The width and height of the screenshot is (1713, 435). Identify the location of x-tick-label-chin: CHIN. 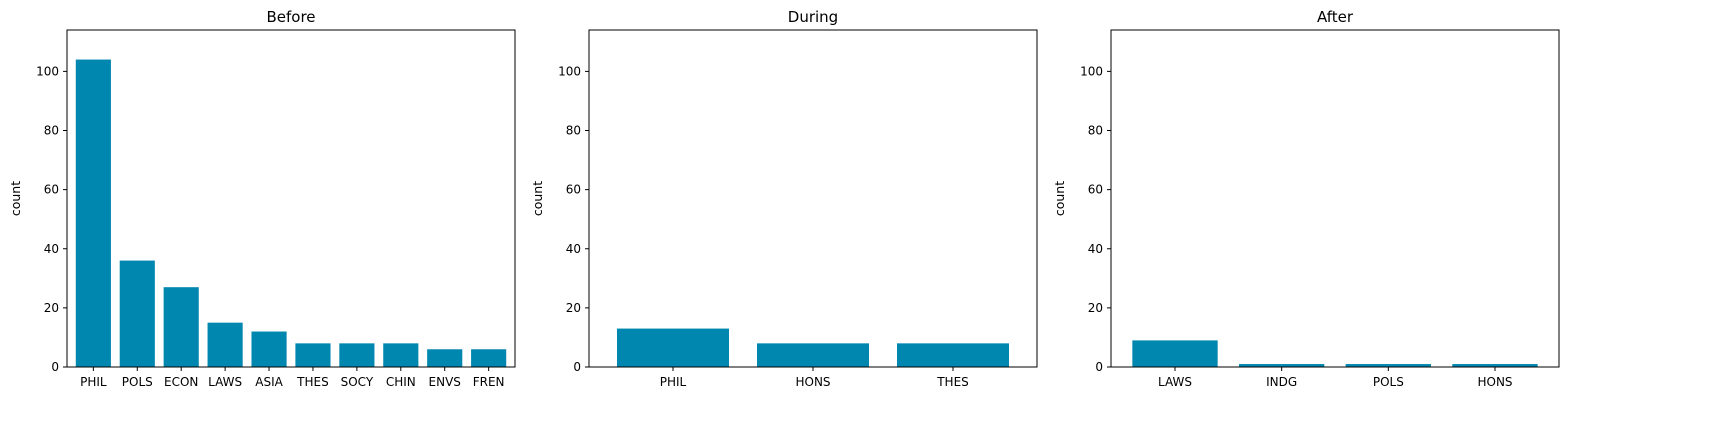
(401, 382).